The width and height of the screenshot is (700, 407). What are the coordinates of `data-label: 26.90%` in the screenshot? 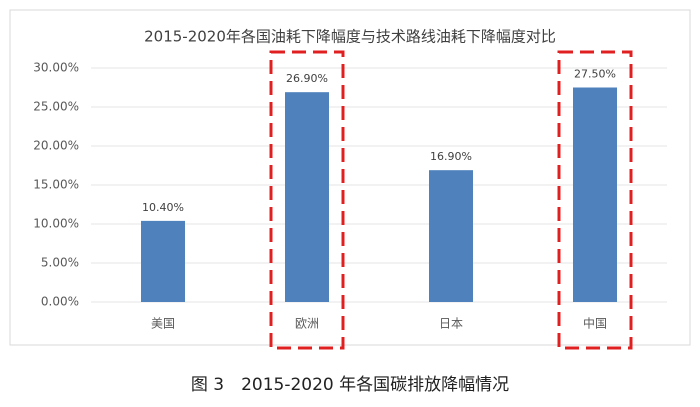 It's located at (307, 78).